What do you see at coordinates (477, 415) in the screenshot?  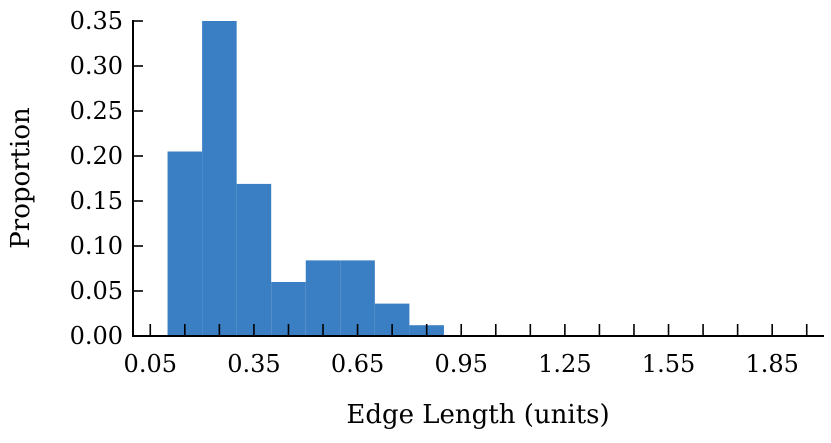 I see `x-axis-label: Edge Length (units)` at bounding box center [477, 415].